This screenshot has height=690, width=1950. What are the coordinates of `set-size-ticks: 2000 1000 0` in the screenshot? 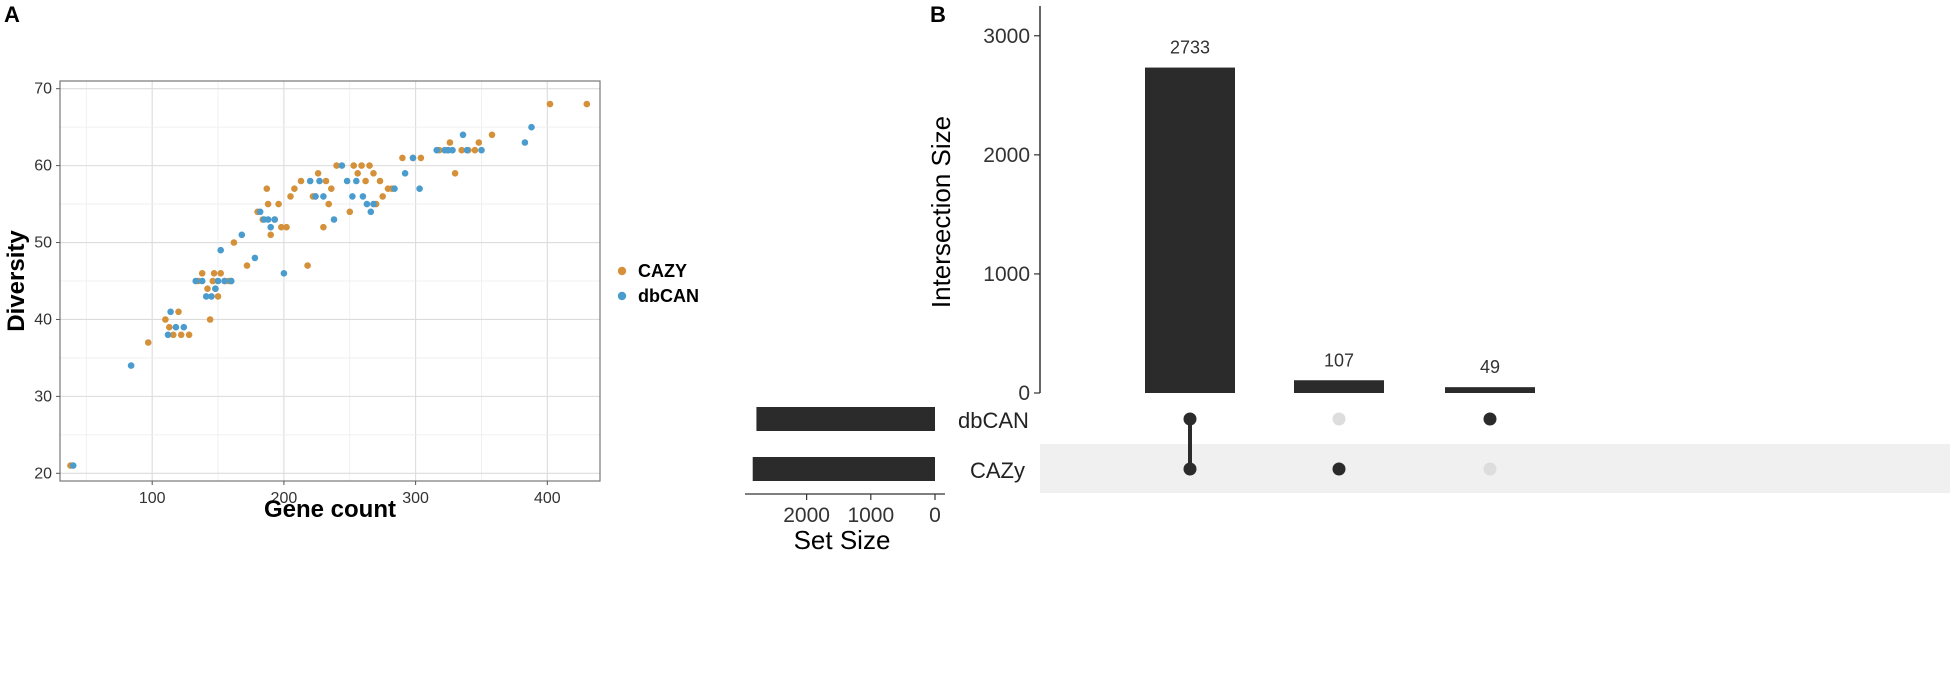 It's located at (862, 510).